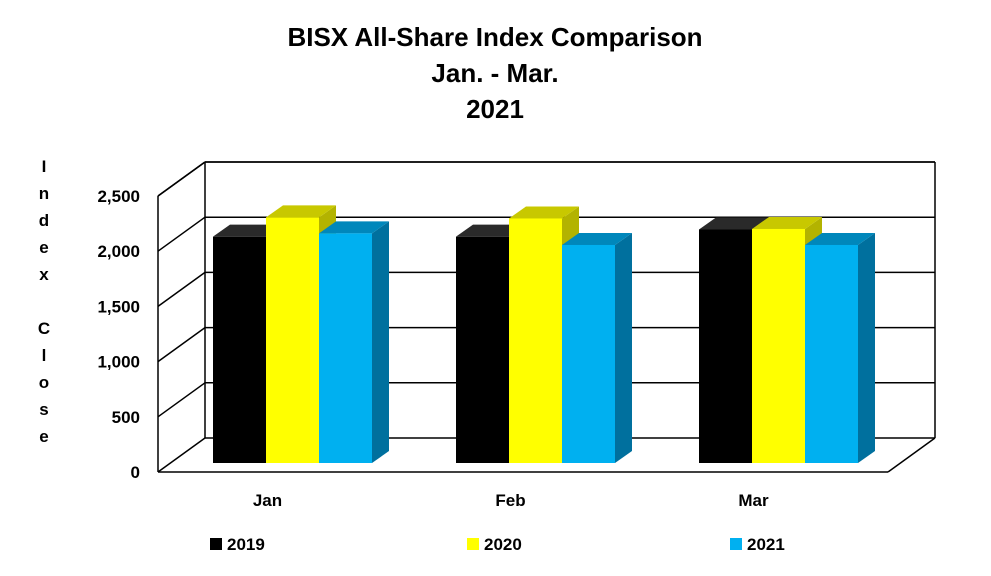 The width and height of the screenshot is (991, 576). Describe the element at coordinates (135, 472) in the screenshot. I see `y-tick-label: 0` at that location.